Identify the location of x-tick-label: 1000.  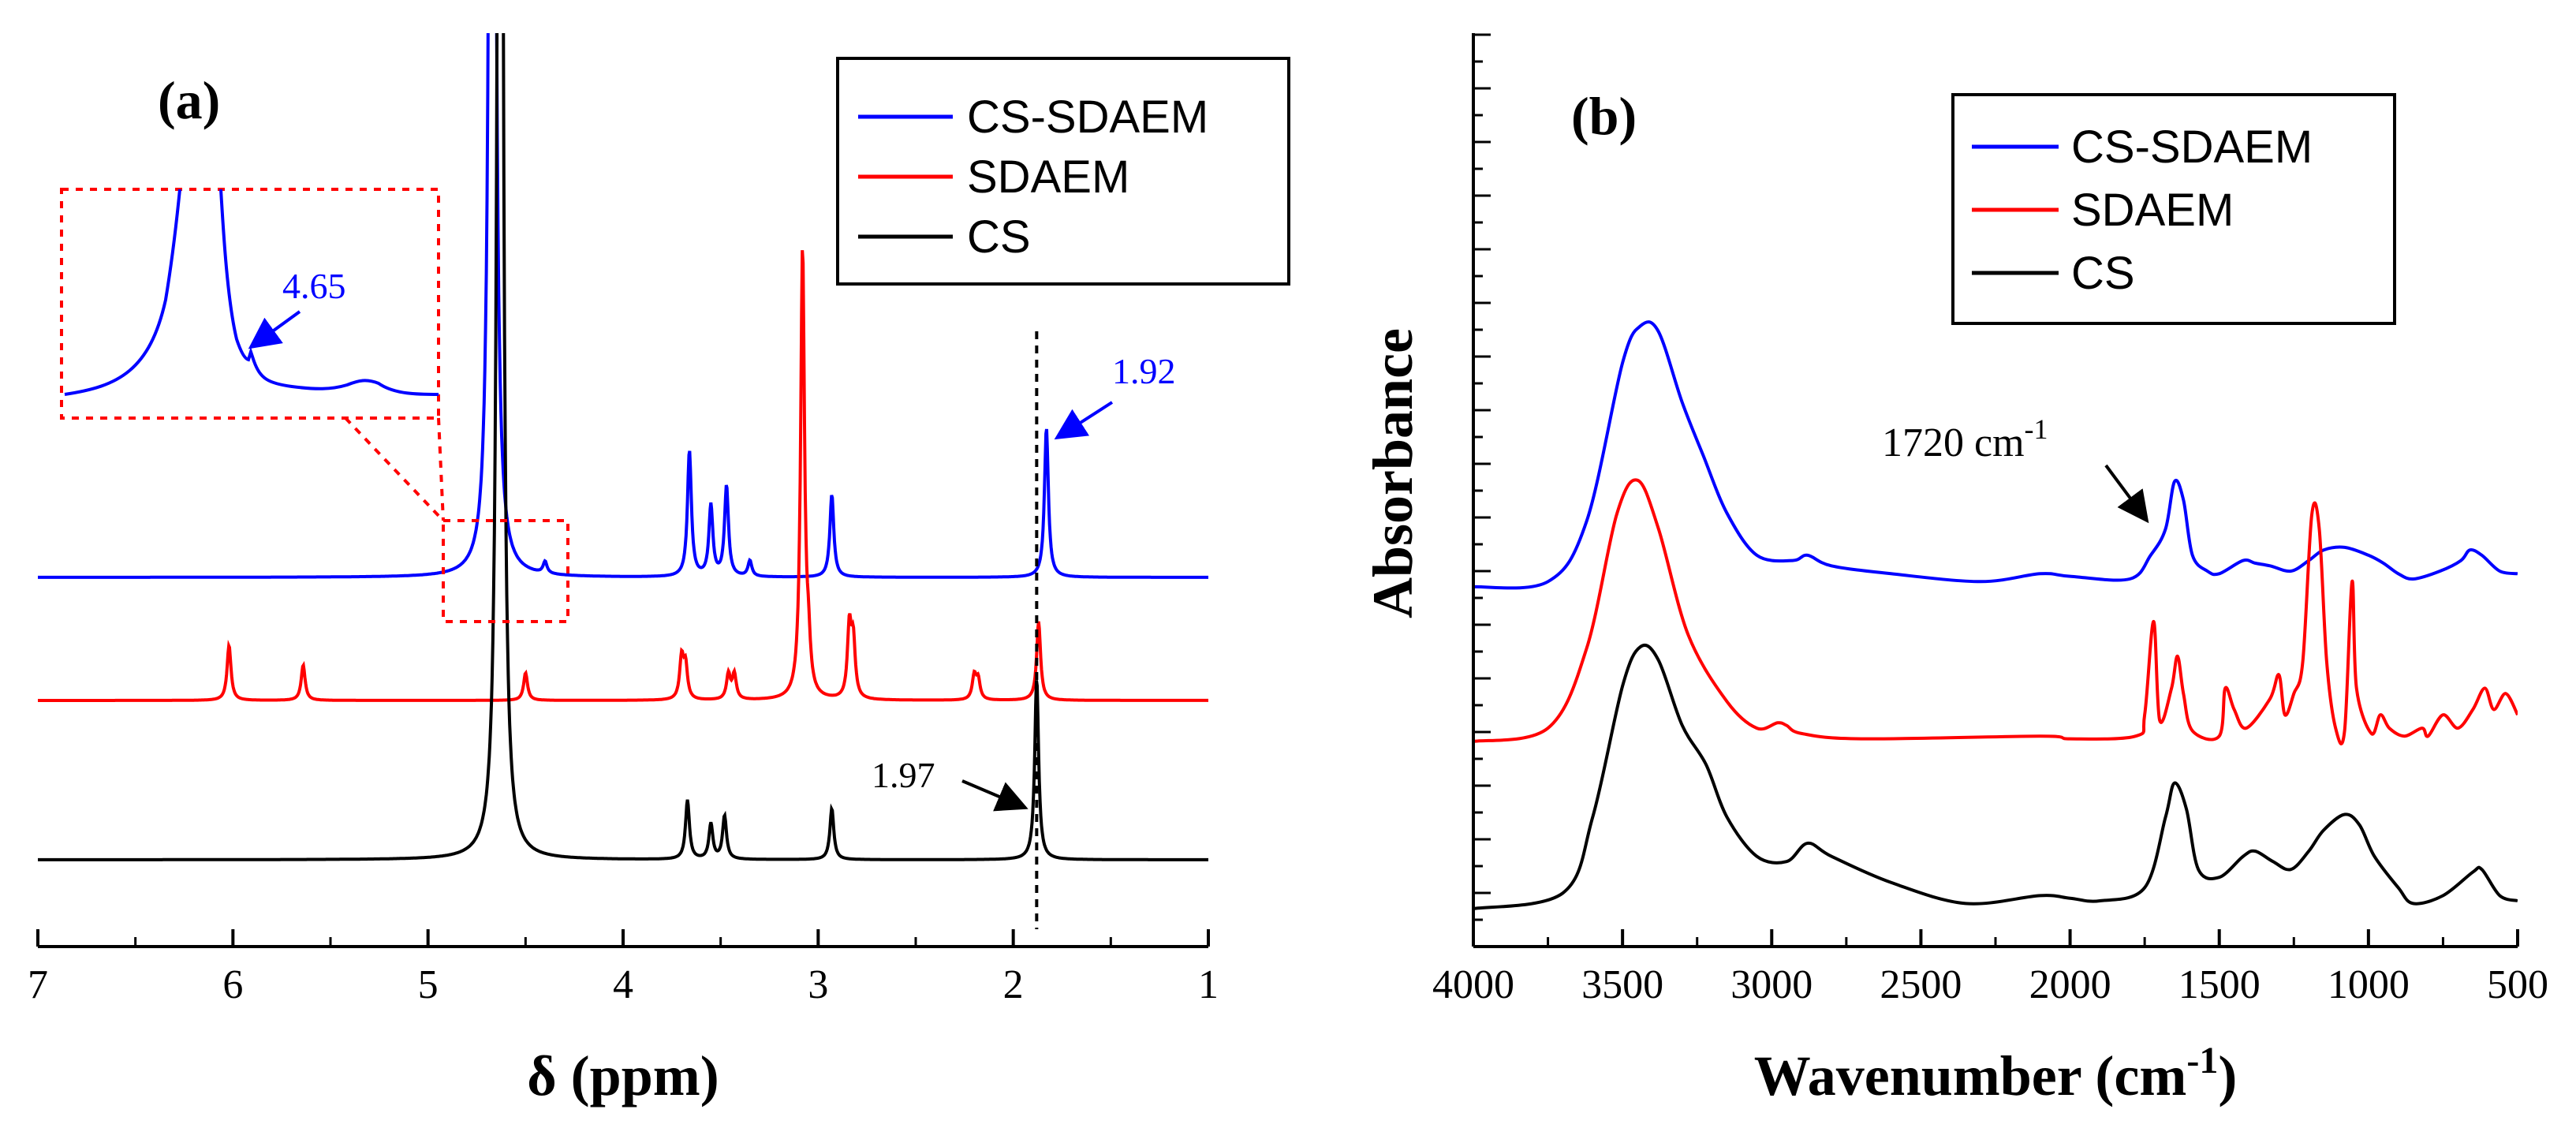
(2369, 984).